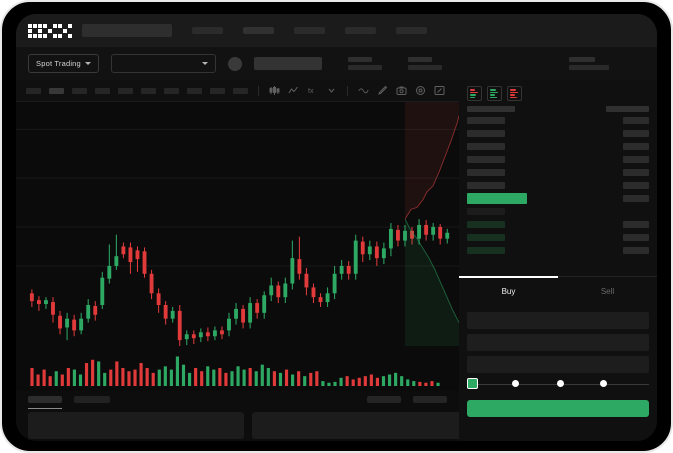 The image size is (673, 453). I want to click on bottom-tab-order-history, so click(92, 399).